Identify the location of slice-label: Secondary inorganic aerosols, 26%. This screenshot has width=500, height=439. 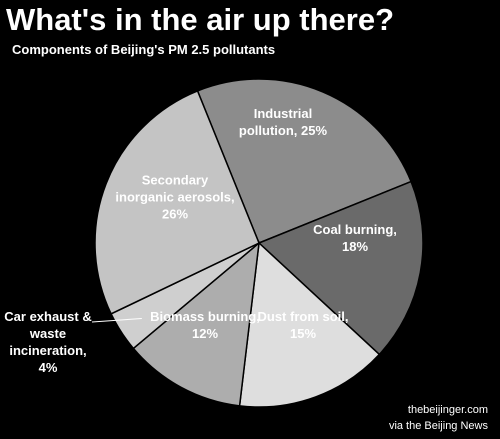
(175, 197).